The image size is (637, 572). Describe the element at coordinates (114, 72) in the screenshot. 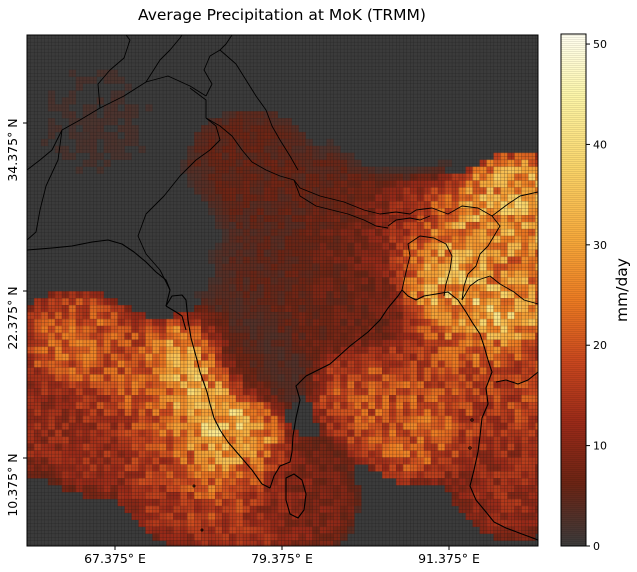

I see `northern-borders` at that location.